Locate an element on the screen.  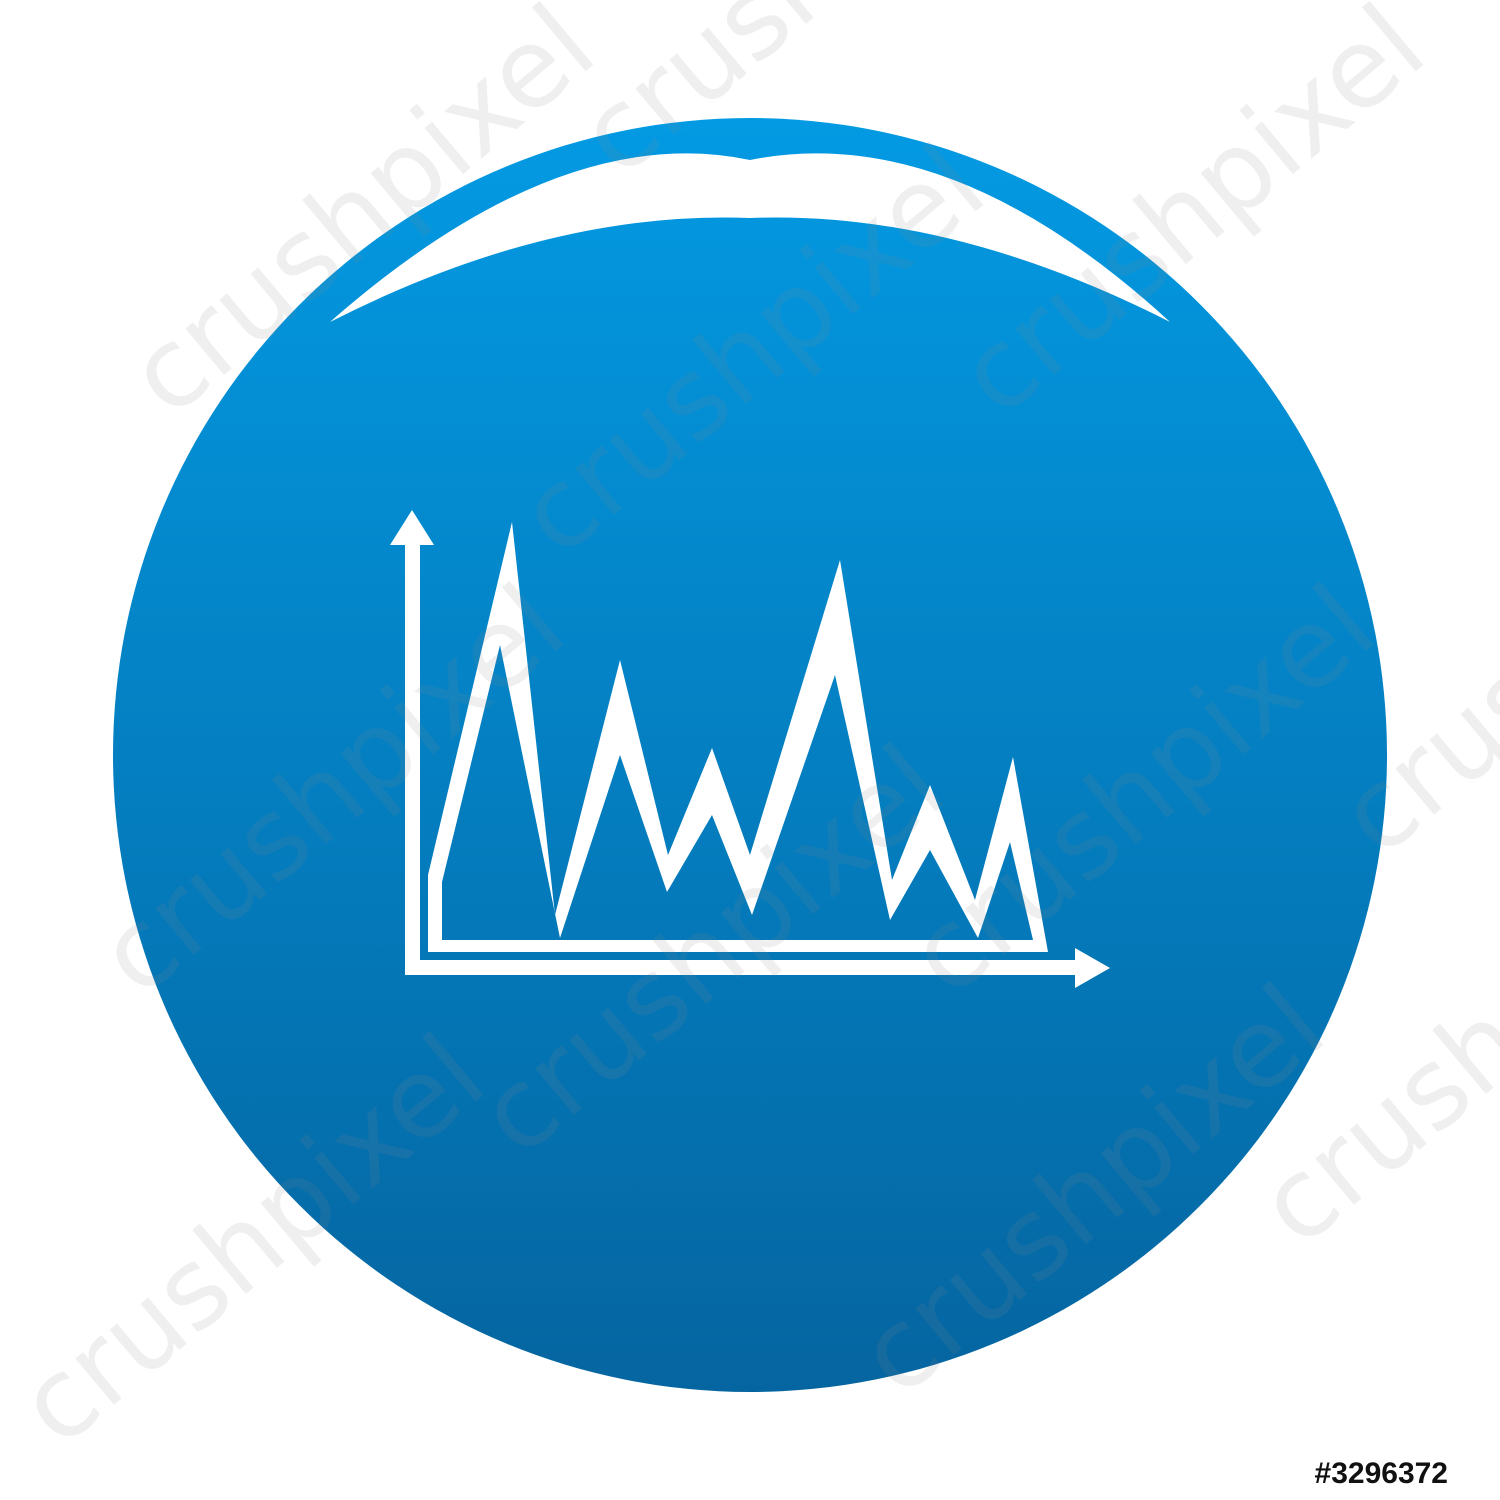
highlight-arc is located at coordinates (750, 237).